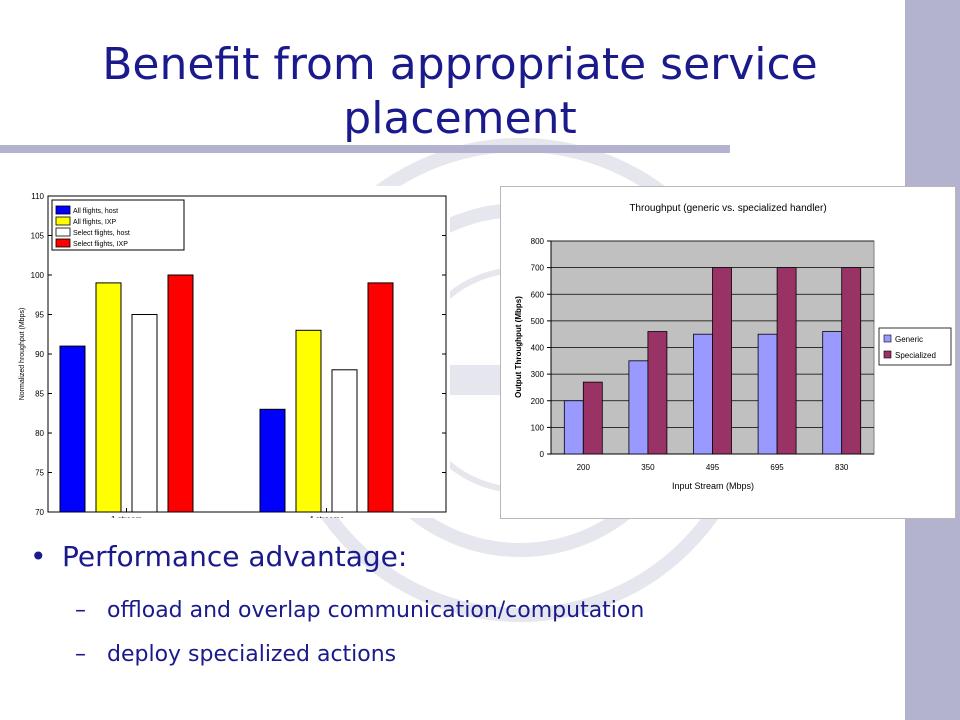 This screenshot has height=720, width=960. I want to click on y-tick-label: 70, so click(39, 512).